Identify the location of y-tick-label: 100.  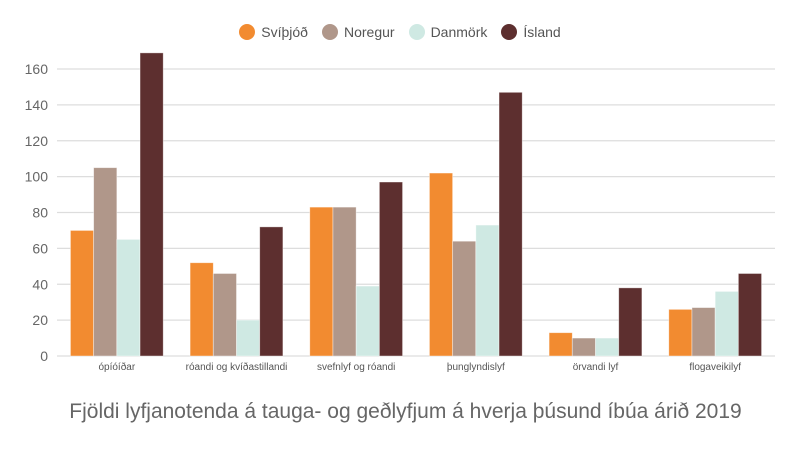
(37, 177).